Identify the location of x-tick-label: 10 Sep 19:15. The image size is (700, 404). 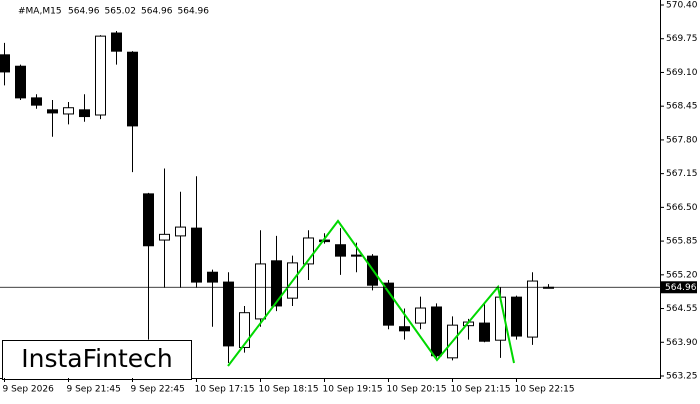
(353, 390).